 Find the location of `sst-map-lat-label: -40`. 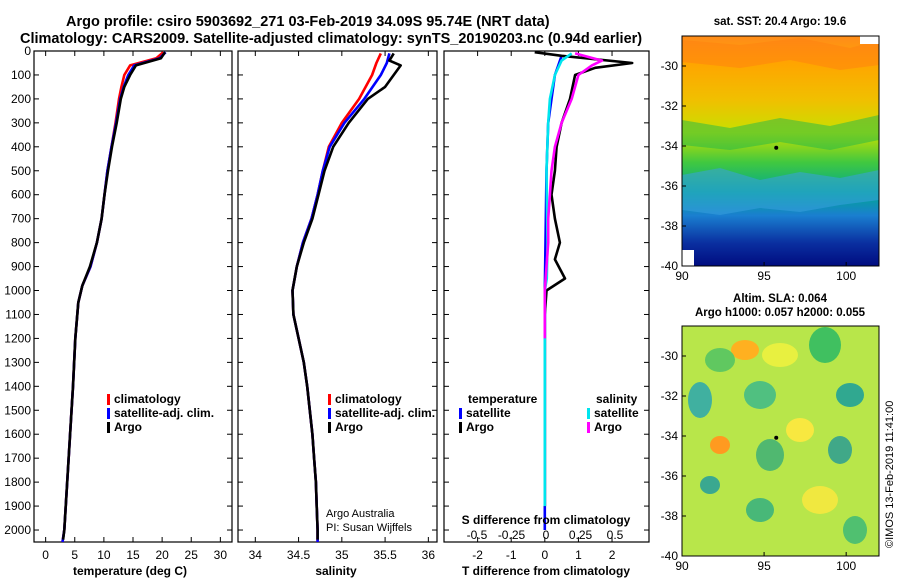

sst-map-lat-label: -40 is located at coordinates (670, 266).